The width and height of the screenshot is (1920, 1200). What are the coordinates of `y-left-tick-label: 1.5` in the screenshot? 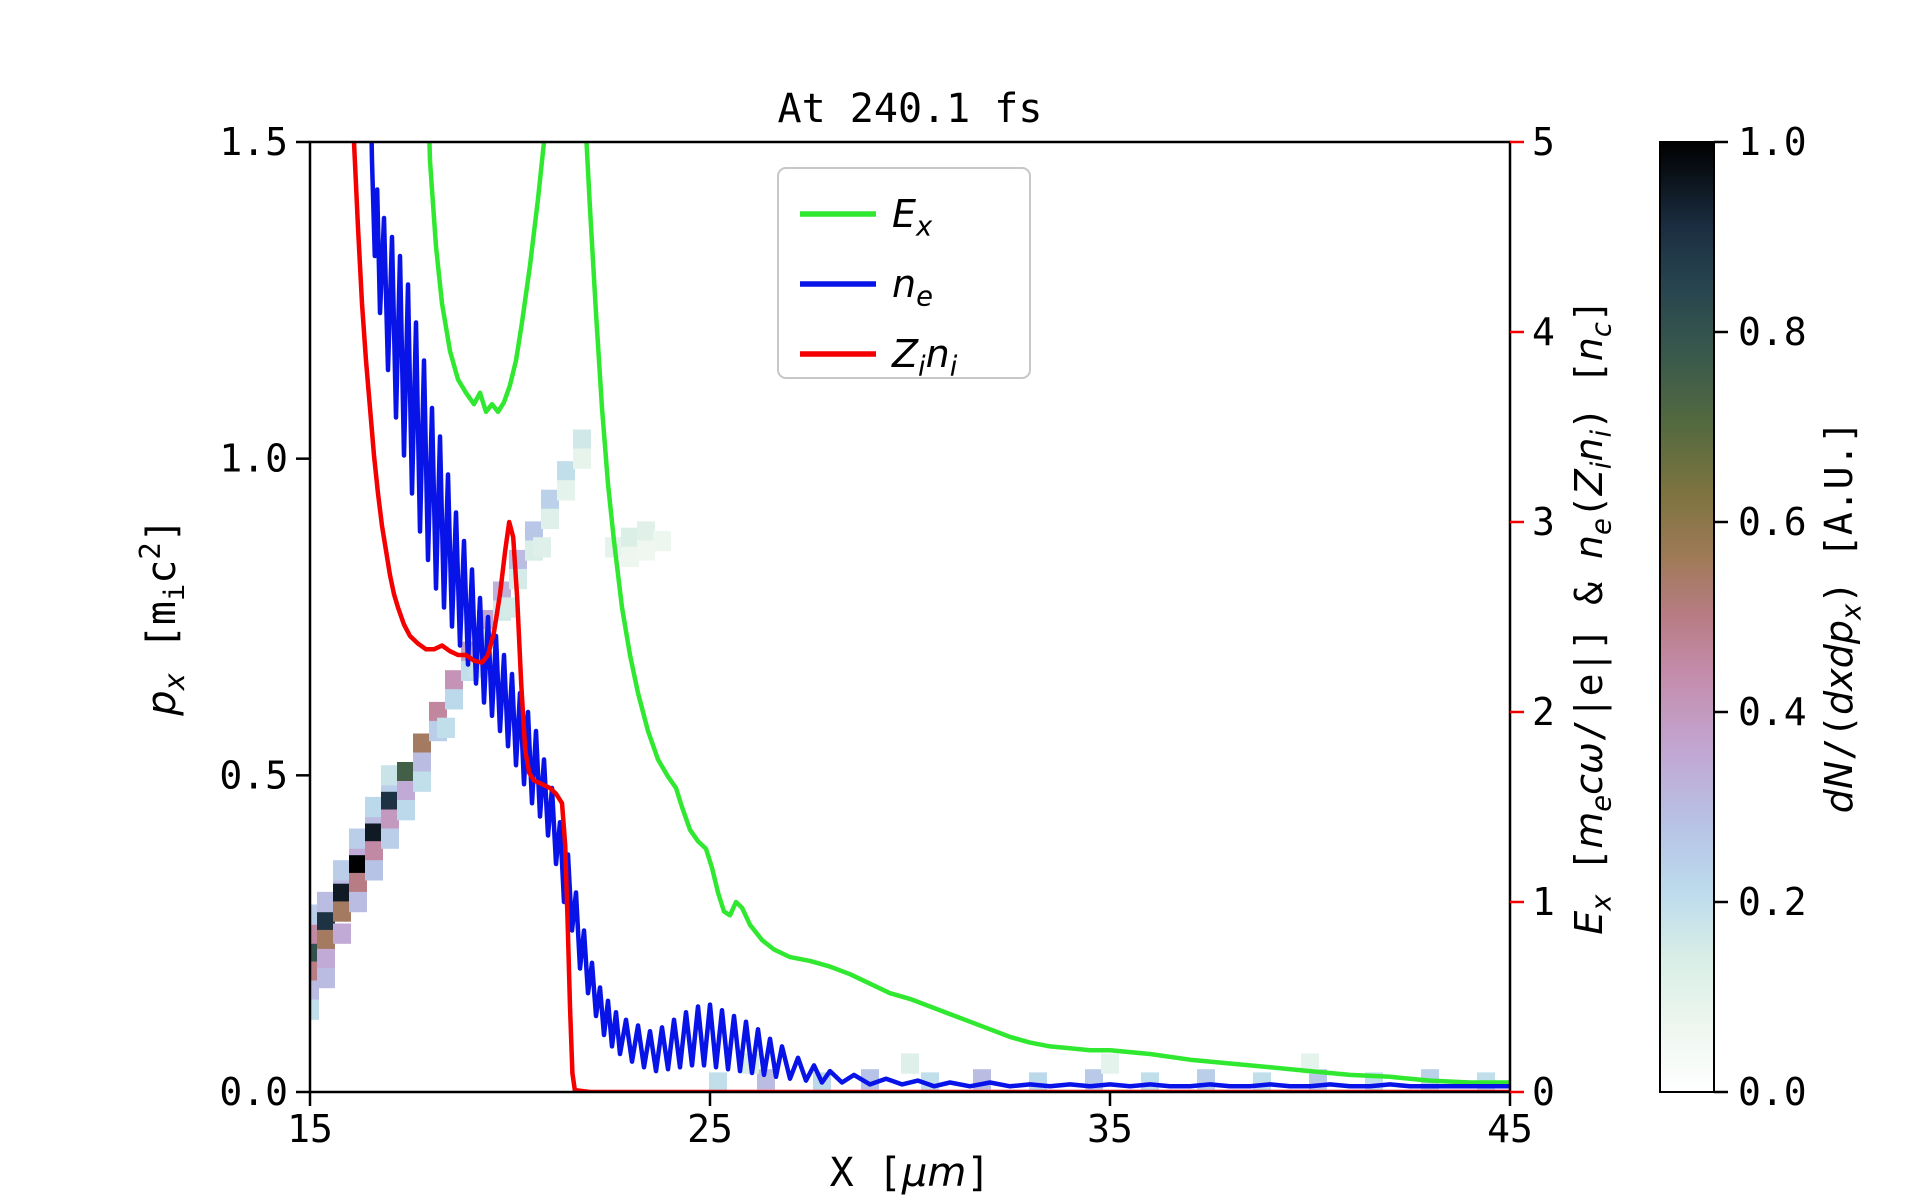 It's located at (253, 142).